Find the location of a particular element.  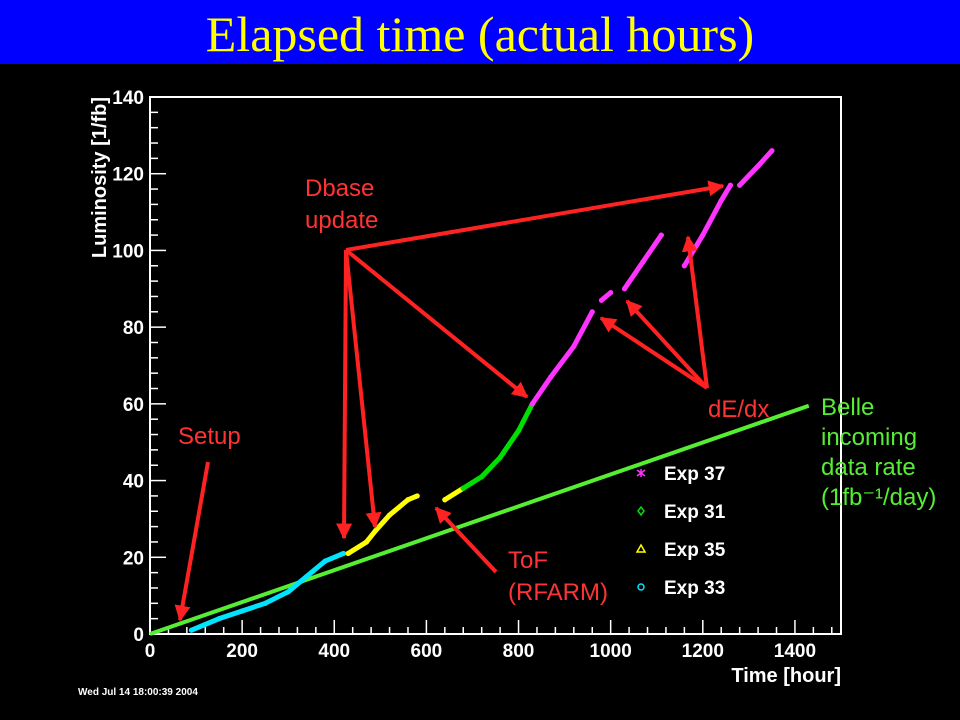

legend-marker-diamond is located at coordinates (641, 511).